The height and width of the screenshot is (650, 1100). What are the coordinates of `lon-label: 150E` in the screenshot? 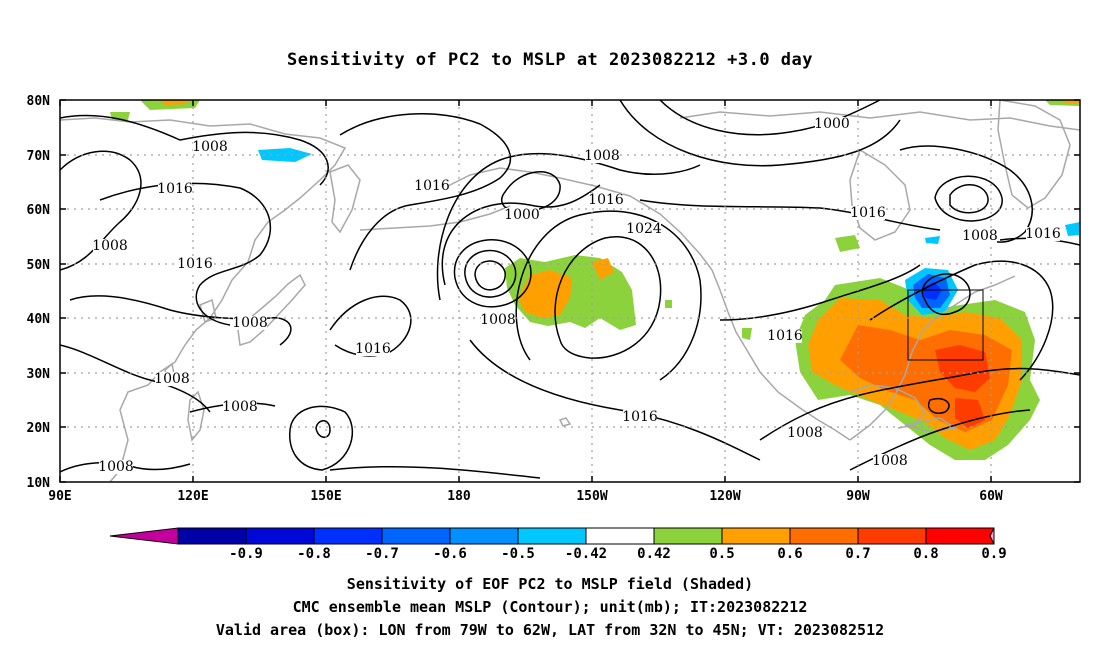 It's located at (325, 496).